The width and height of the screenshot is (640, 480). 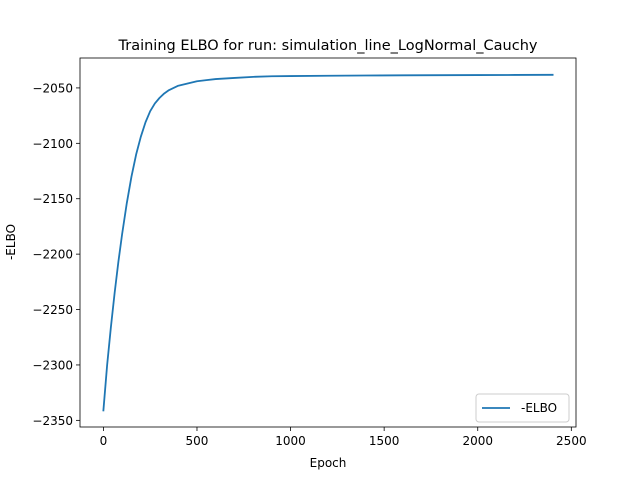 What do you see at coordinates (197, 441) in the screenshot?
I see `x-tick-label: 500` at bounding box center [197, 441].